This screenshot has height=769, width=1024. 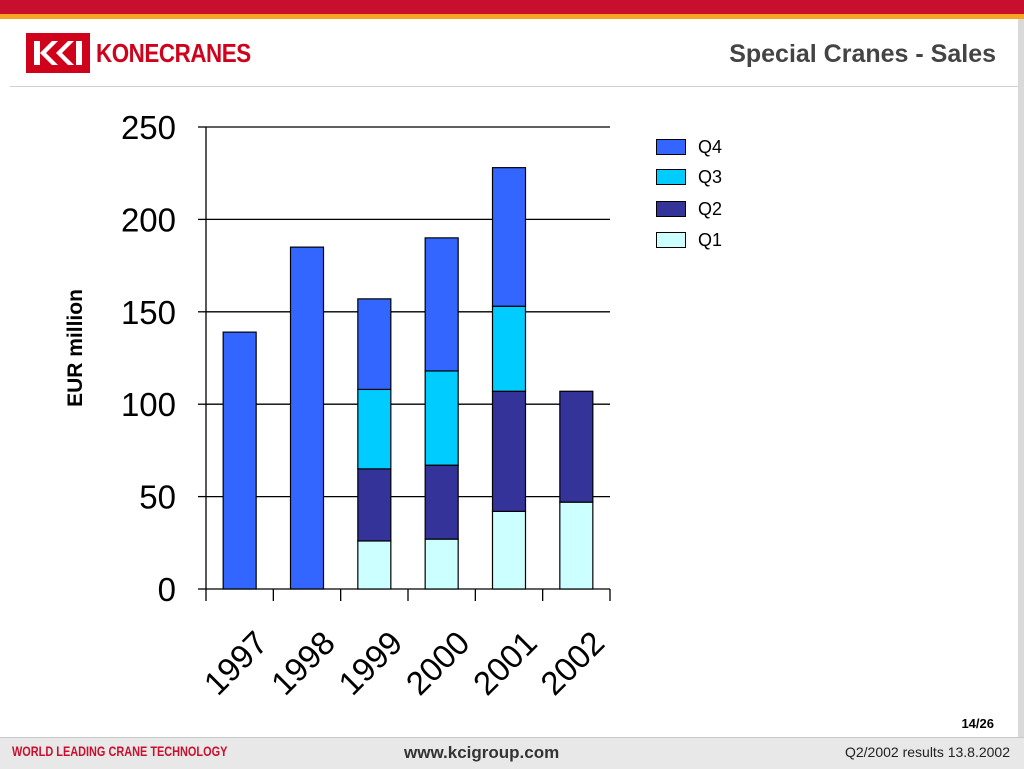 I want to click on y-tick-label: 200, so click(x=148, y=219).